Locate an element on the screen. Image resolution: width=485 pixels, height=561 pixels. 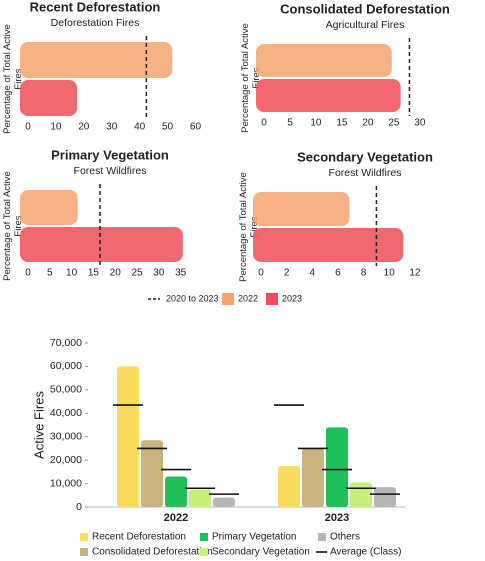
x-tick-label: 2 is located at coordinates (287, 273).